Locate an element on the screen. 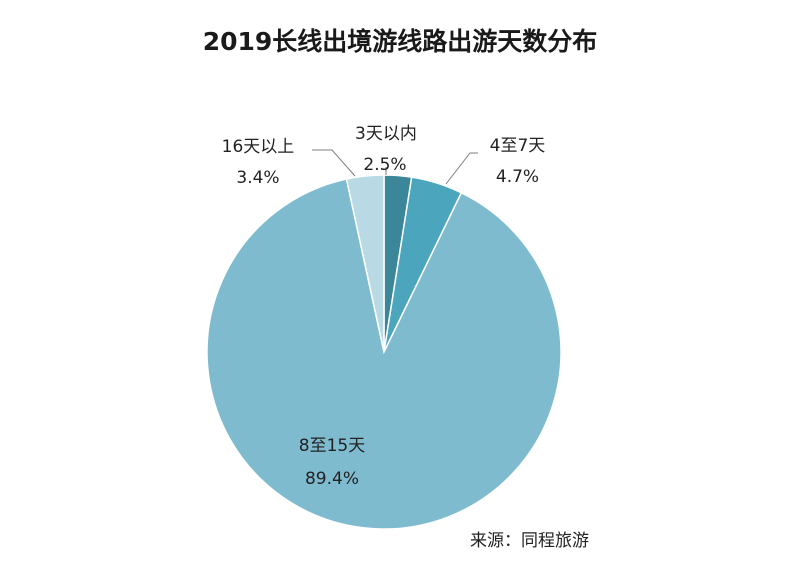 The width and height of the screenshot is (800, 563). slice-label-value: 89.4% is located at coordinates (331, 479).